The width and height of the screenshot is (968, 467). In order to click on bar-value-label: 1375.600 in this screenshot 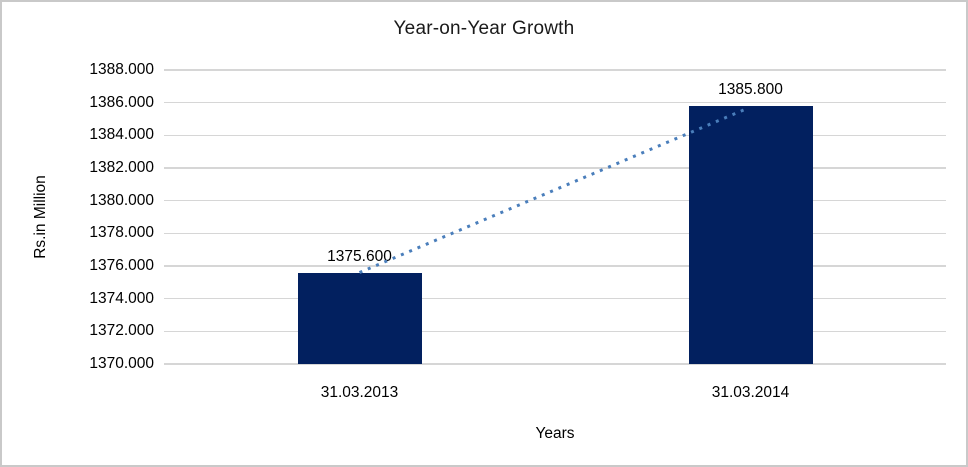, I will do `click(359, 256)`.